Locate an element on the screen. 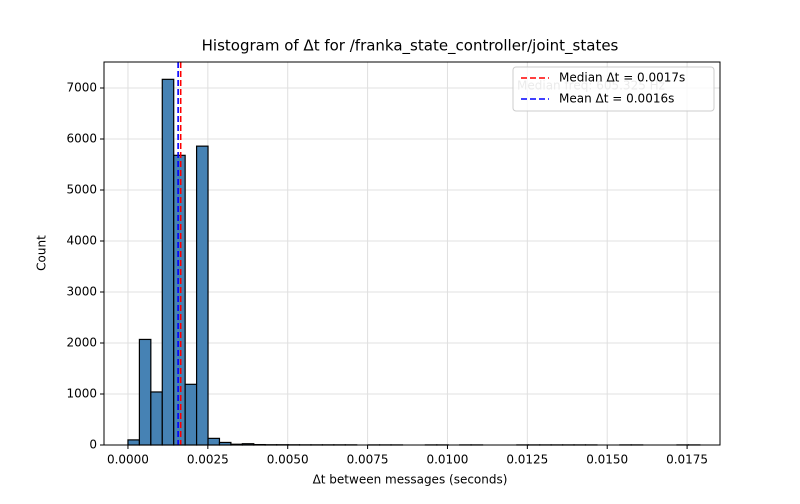  x-tick-label: 0.0100 is located at coordinates (447, 460).